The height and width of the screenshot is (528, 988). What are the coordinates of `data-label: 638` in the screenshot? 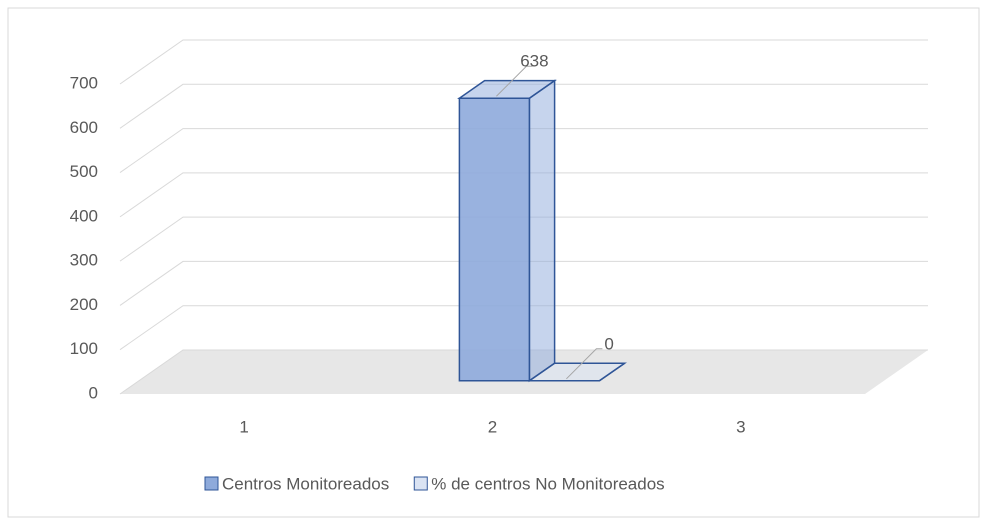 It's located at (534, 61).